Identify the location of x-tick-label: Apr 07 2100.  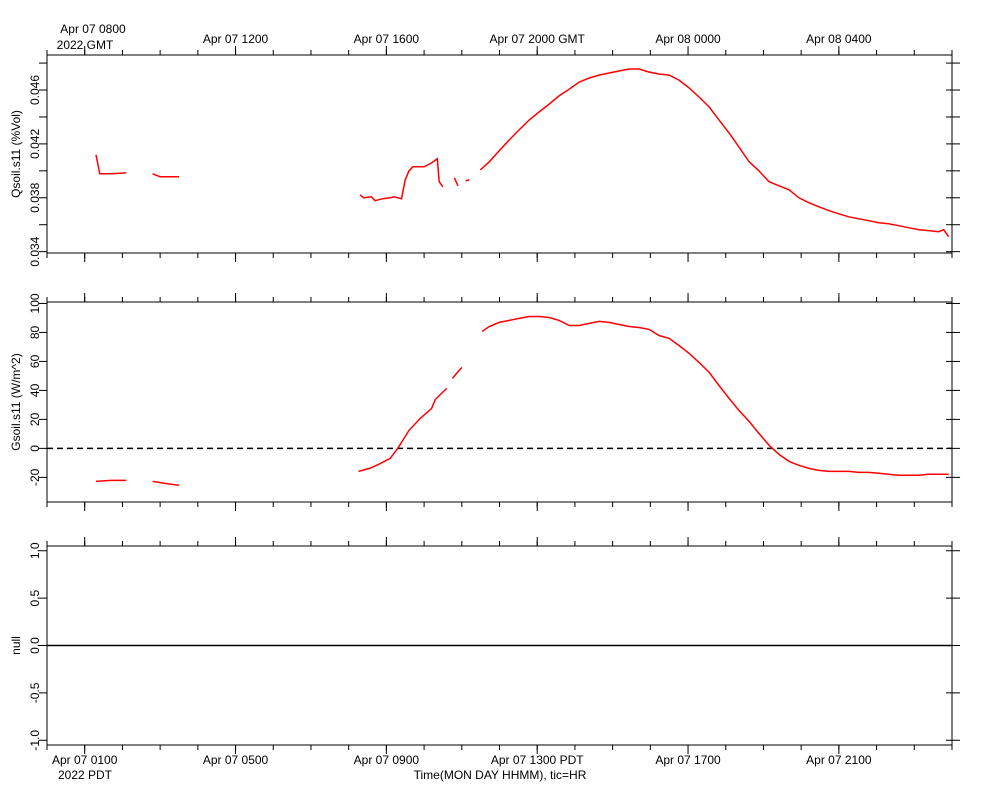
(839, 760).